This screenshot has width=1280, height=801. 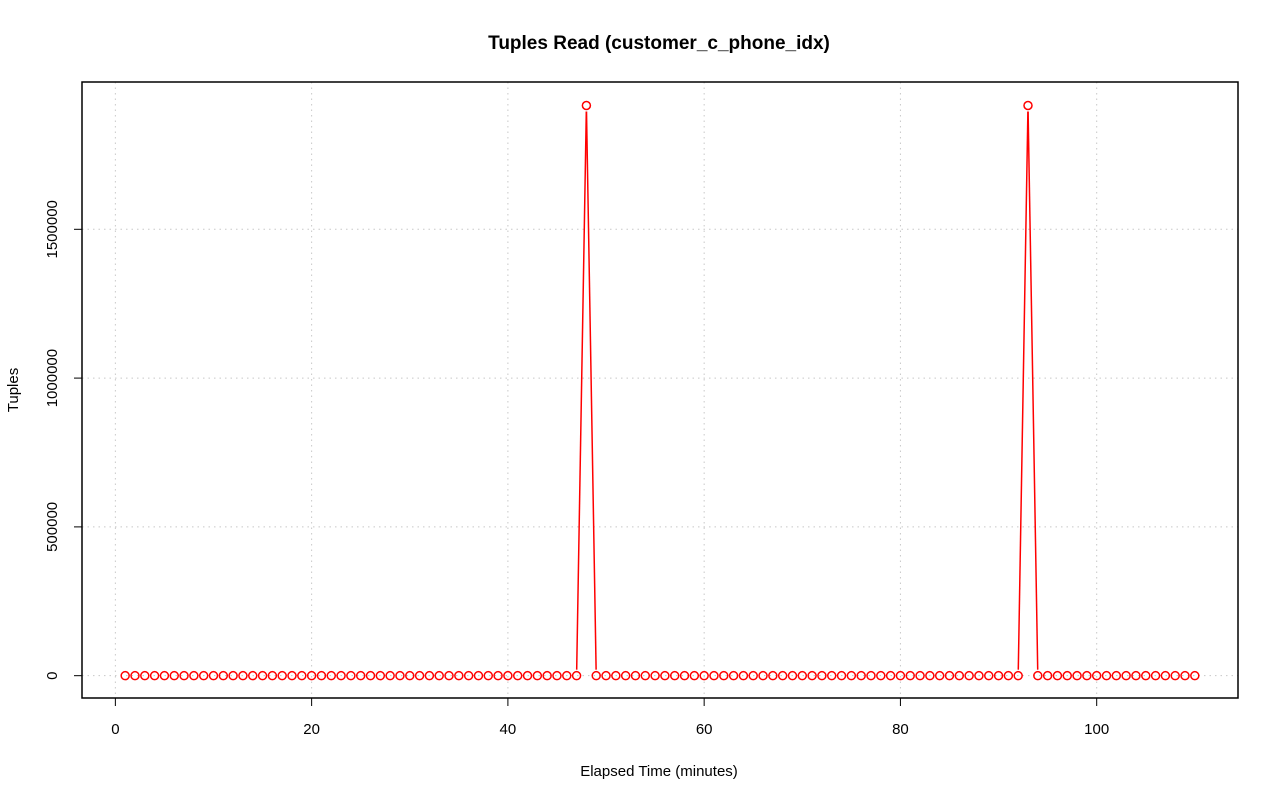 What do you see at coordinates (13, 390) in the screenshot?
I see `y-axis-label: Tuples` at bounding box center [13, 390].